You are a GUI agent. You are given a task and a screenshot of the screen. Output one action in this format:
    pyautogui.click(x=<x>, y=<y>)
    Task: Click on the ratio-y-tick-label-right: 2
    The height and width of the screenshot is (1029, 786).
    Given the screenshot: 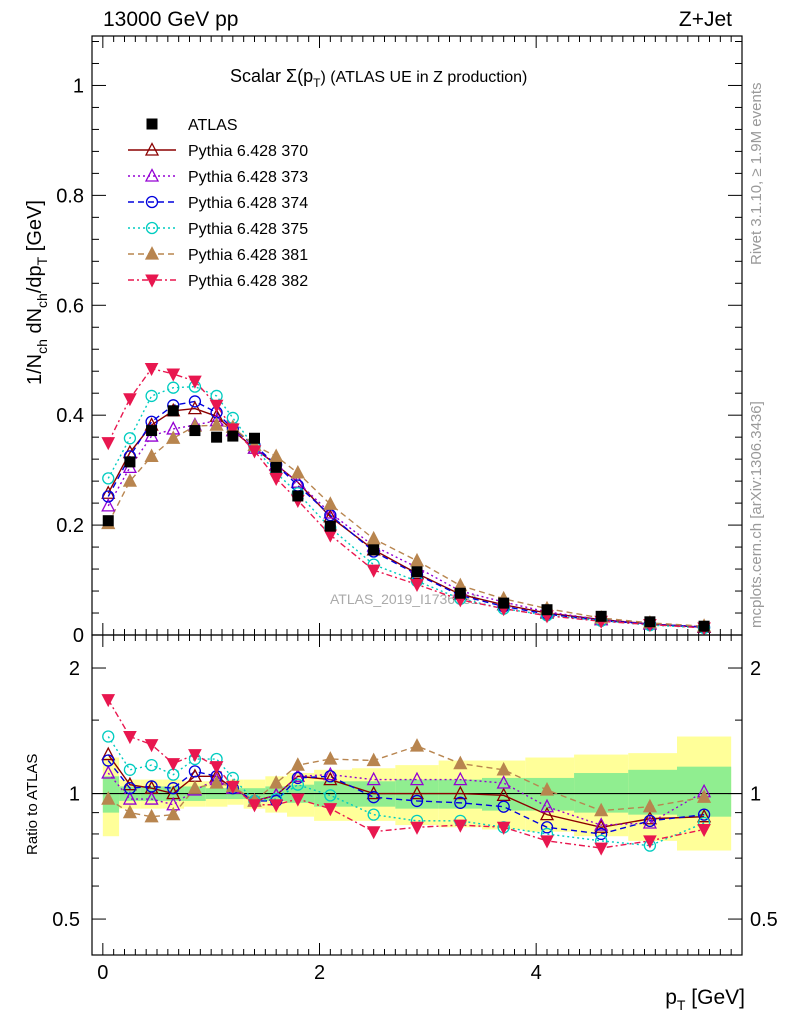 What is the action you would take?
    pyautogui.click(x=755, y=669)
    